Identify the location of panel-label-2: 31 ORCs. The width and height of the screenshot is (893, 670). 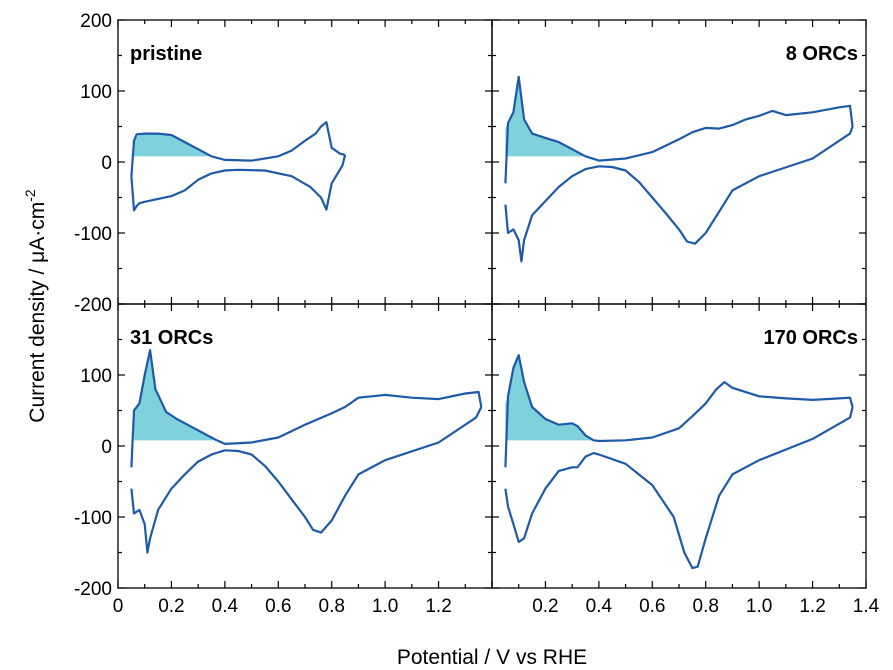
(171, 338).